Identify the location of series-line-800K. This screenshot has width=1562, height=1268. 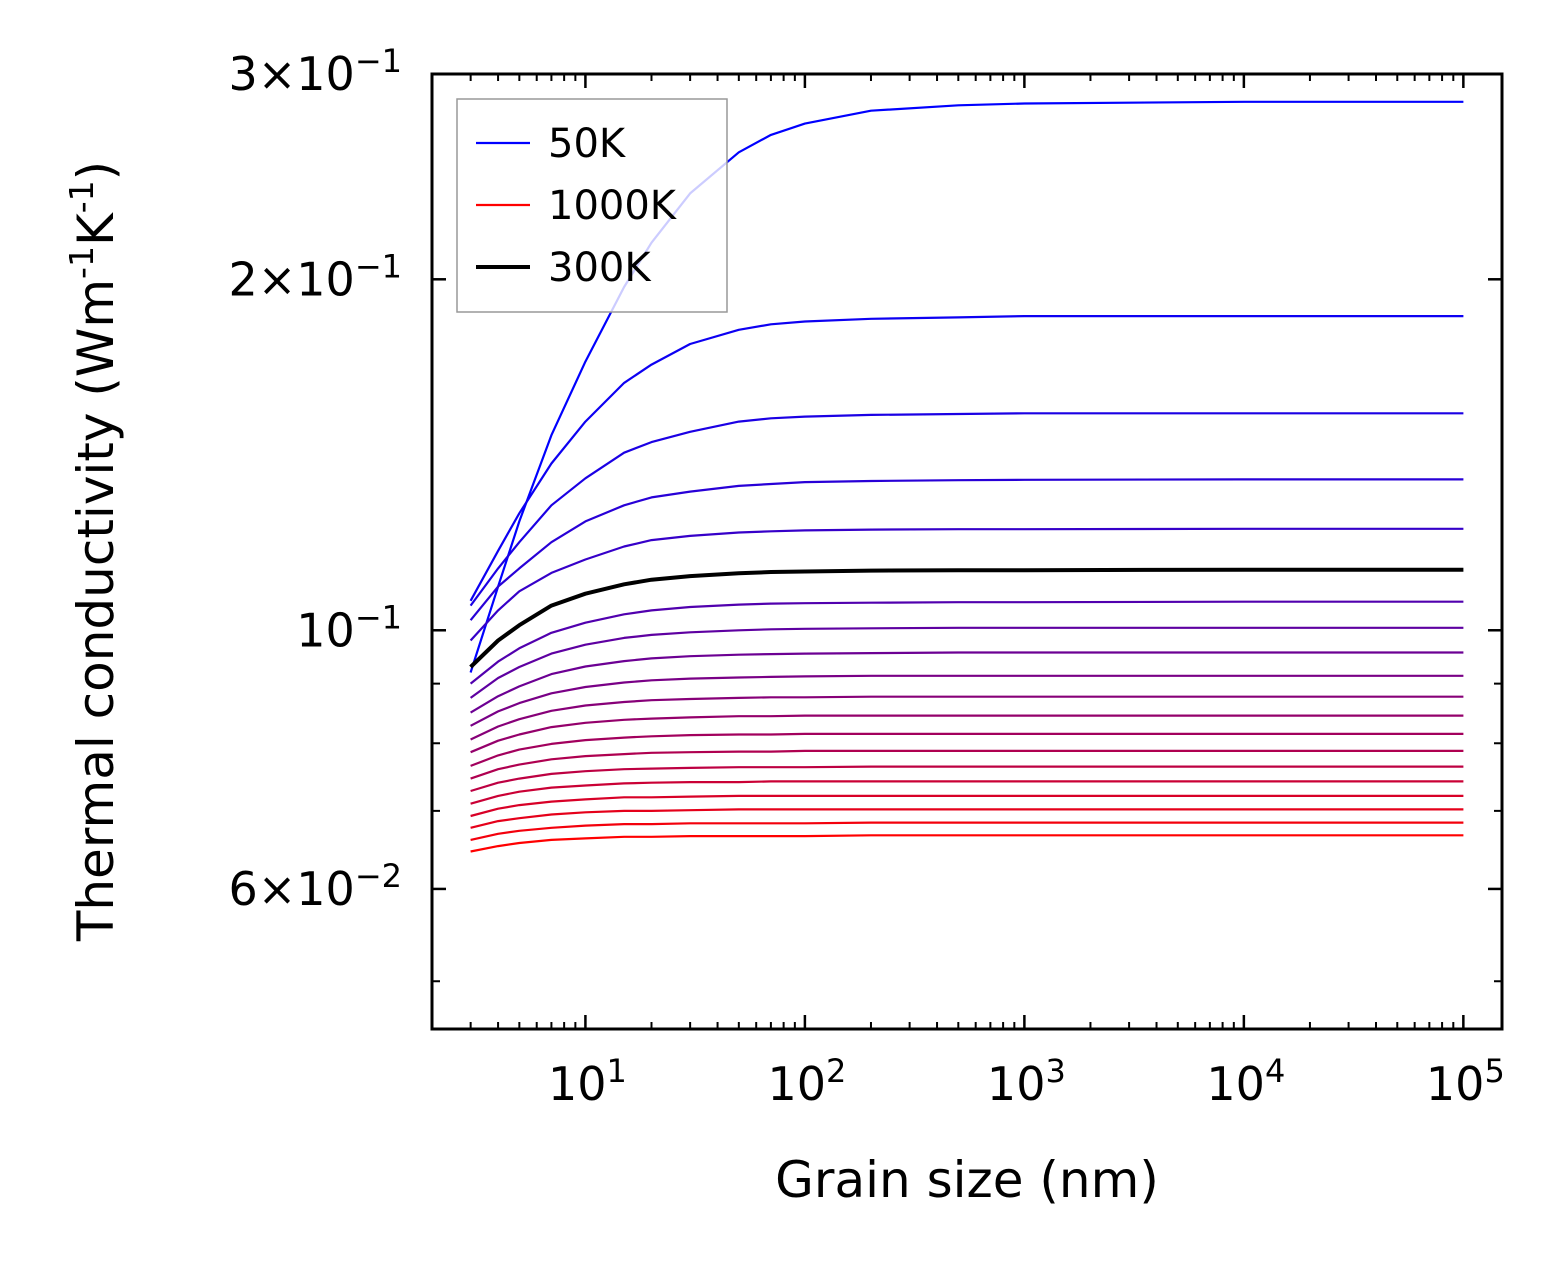
(967, 792).